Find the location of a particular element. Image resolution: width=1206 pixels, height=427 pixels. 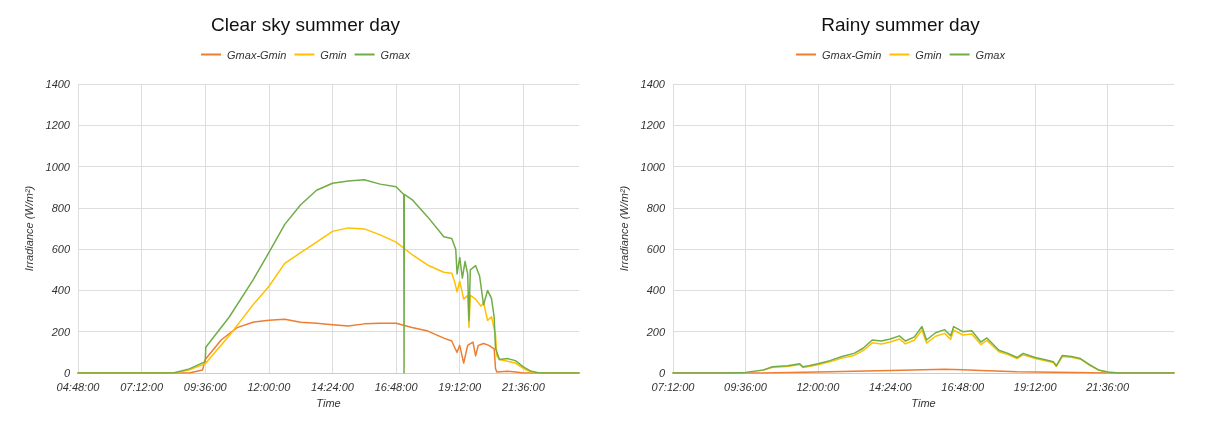

x-tick-label: 04:48:00 is located at coordinates (78, 386).